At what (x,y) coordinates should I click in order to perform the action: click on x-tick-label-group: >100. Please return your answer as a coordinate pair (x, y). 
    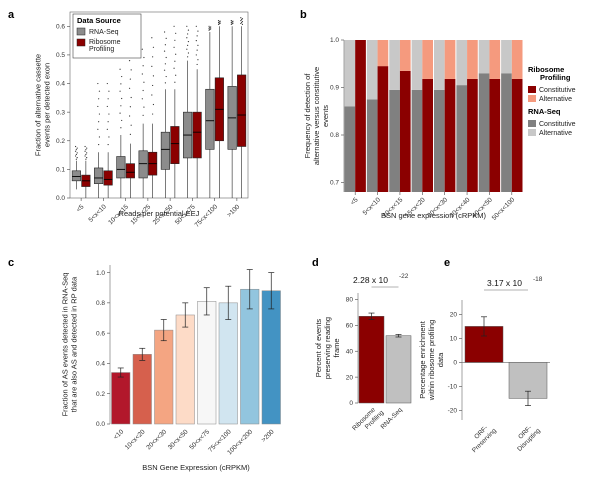
    Looking at the image, I should click on (234, 211).